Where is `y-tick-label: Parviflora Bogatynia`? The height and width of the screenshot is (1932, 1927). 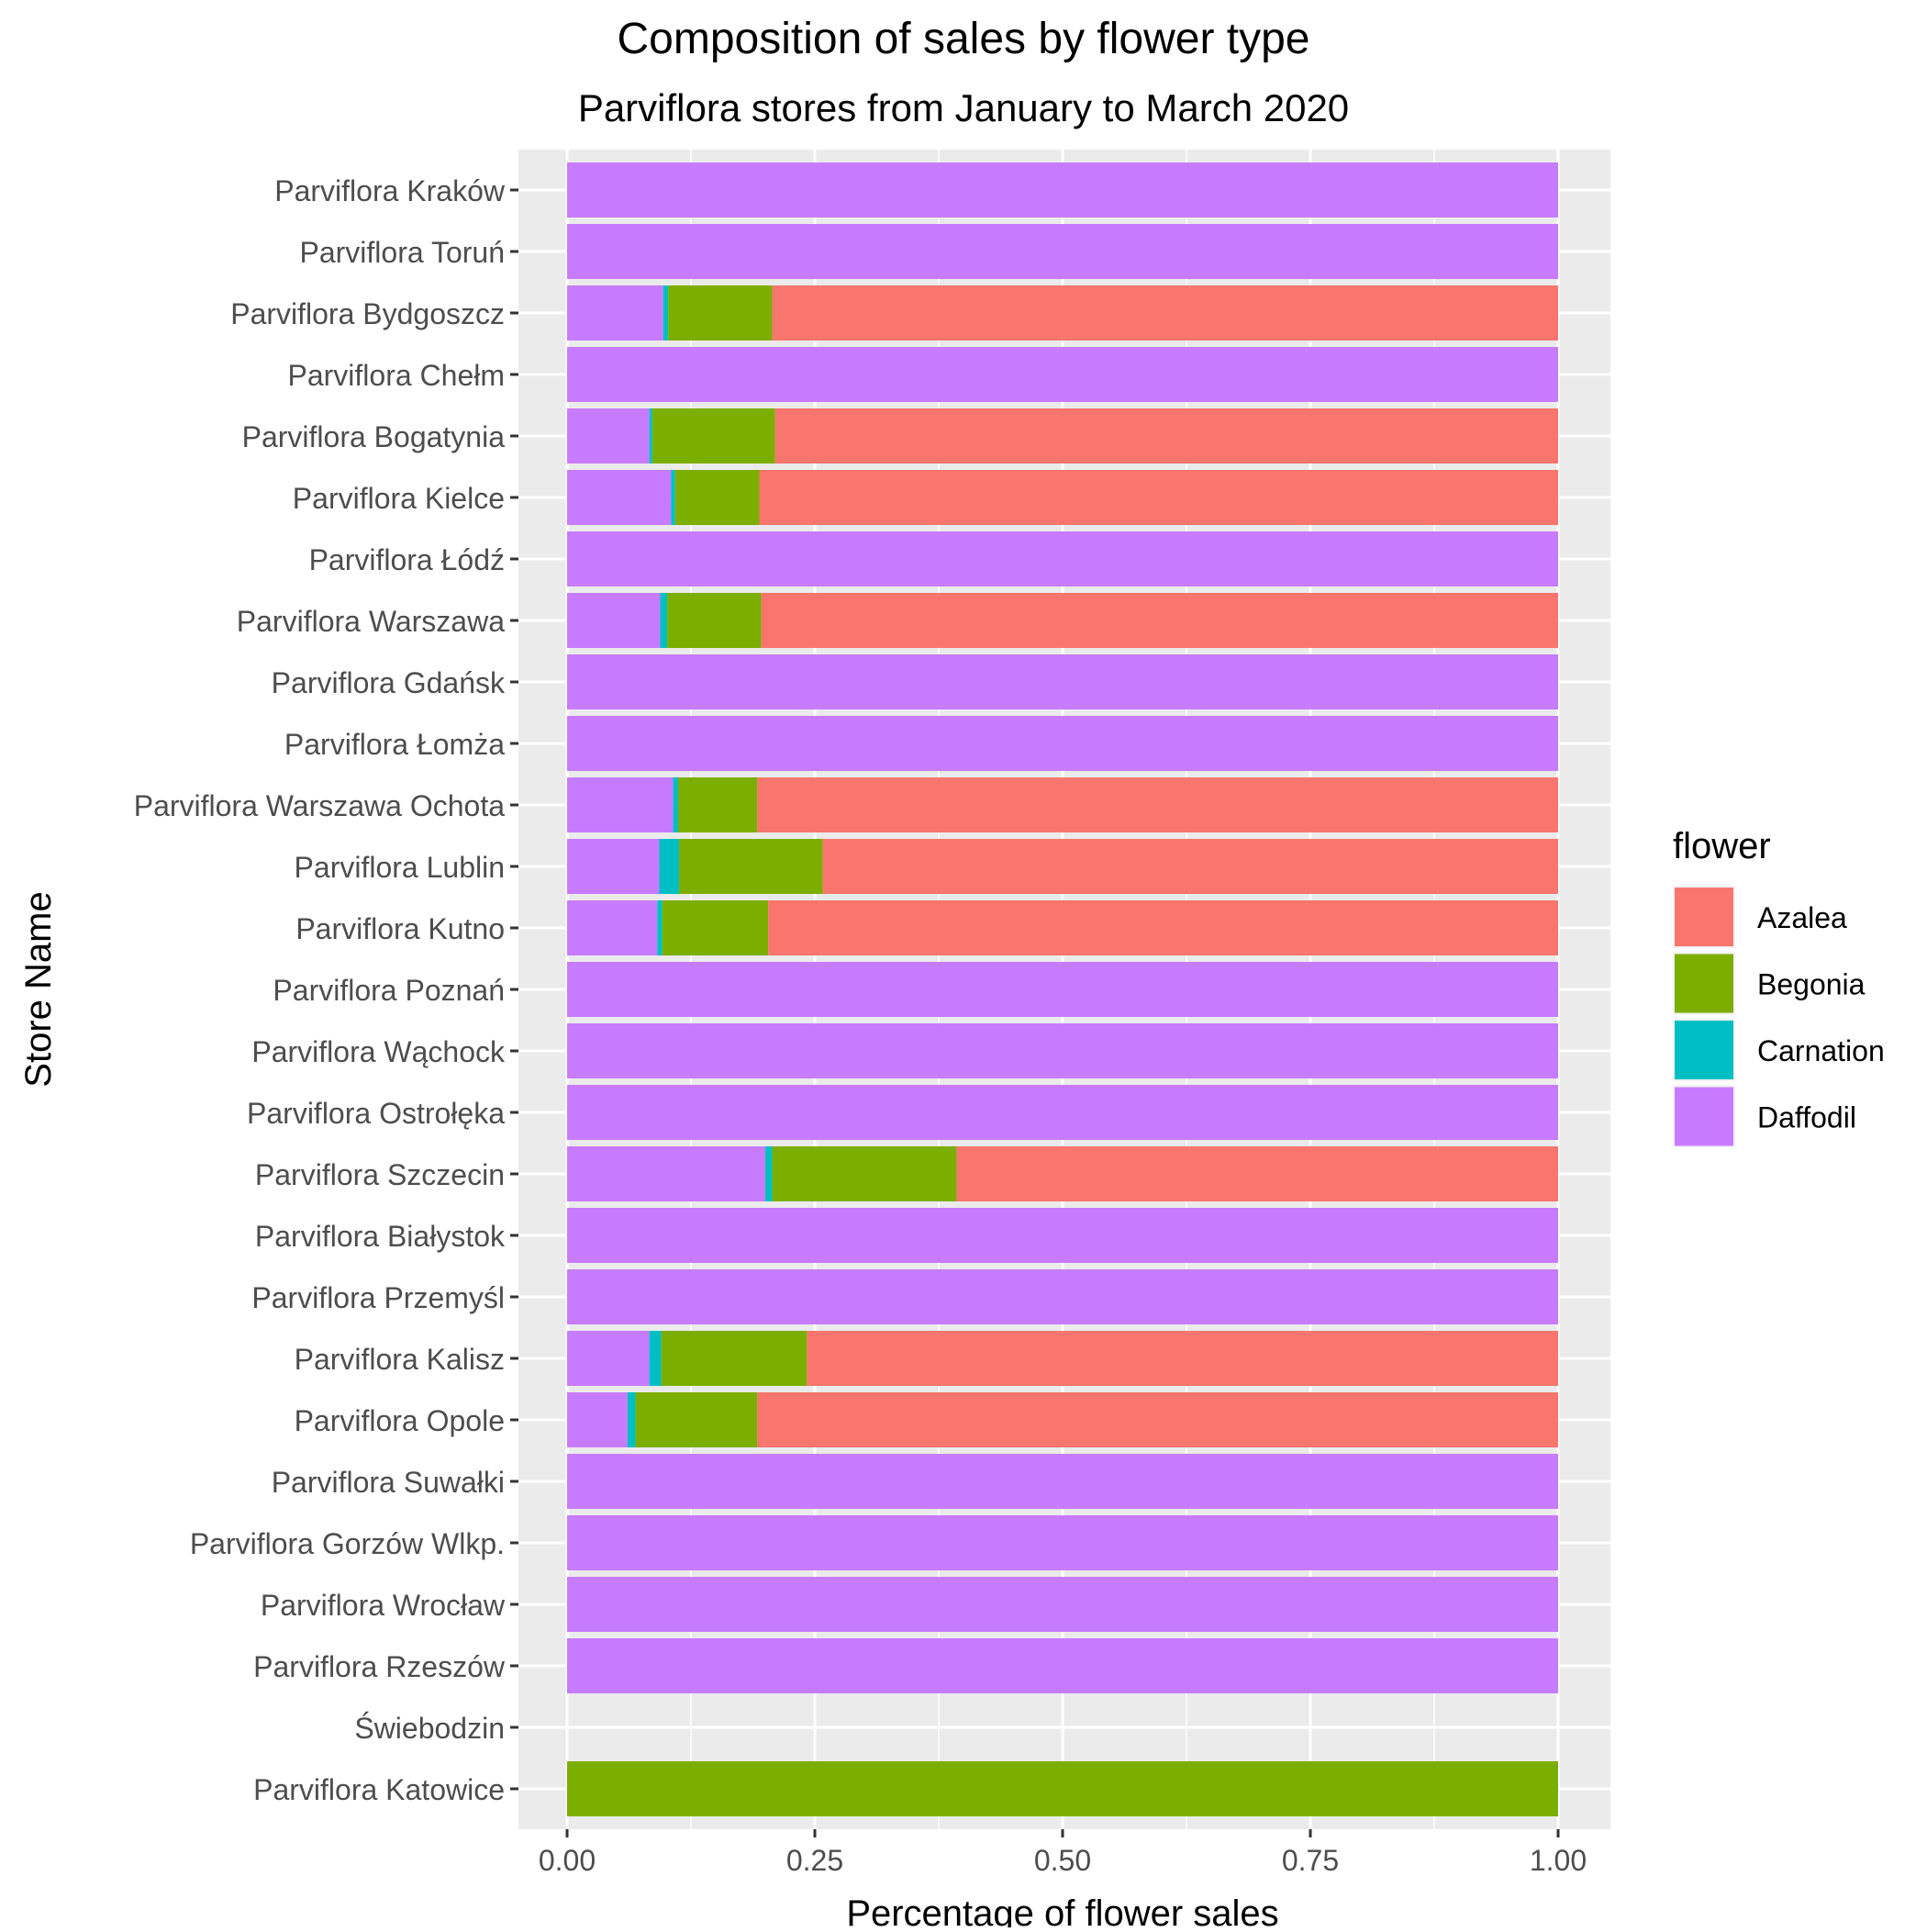 y-tick-label: Parviflora Bogatynia is located at coordinates (374, 436).